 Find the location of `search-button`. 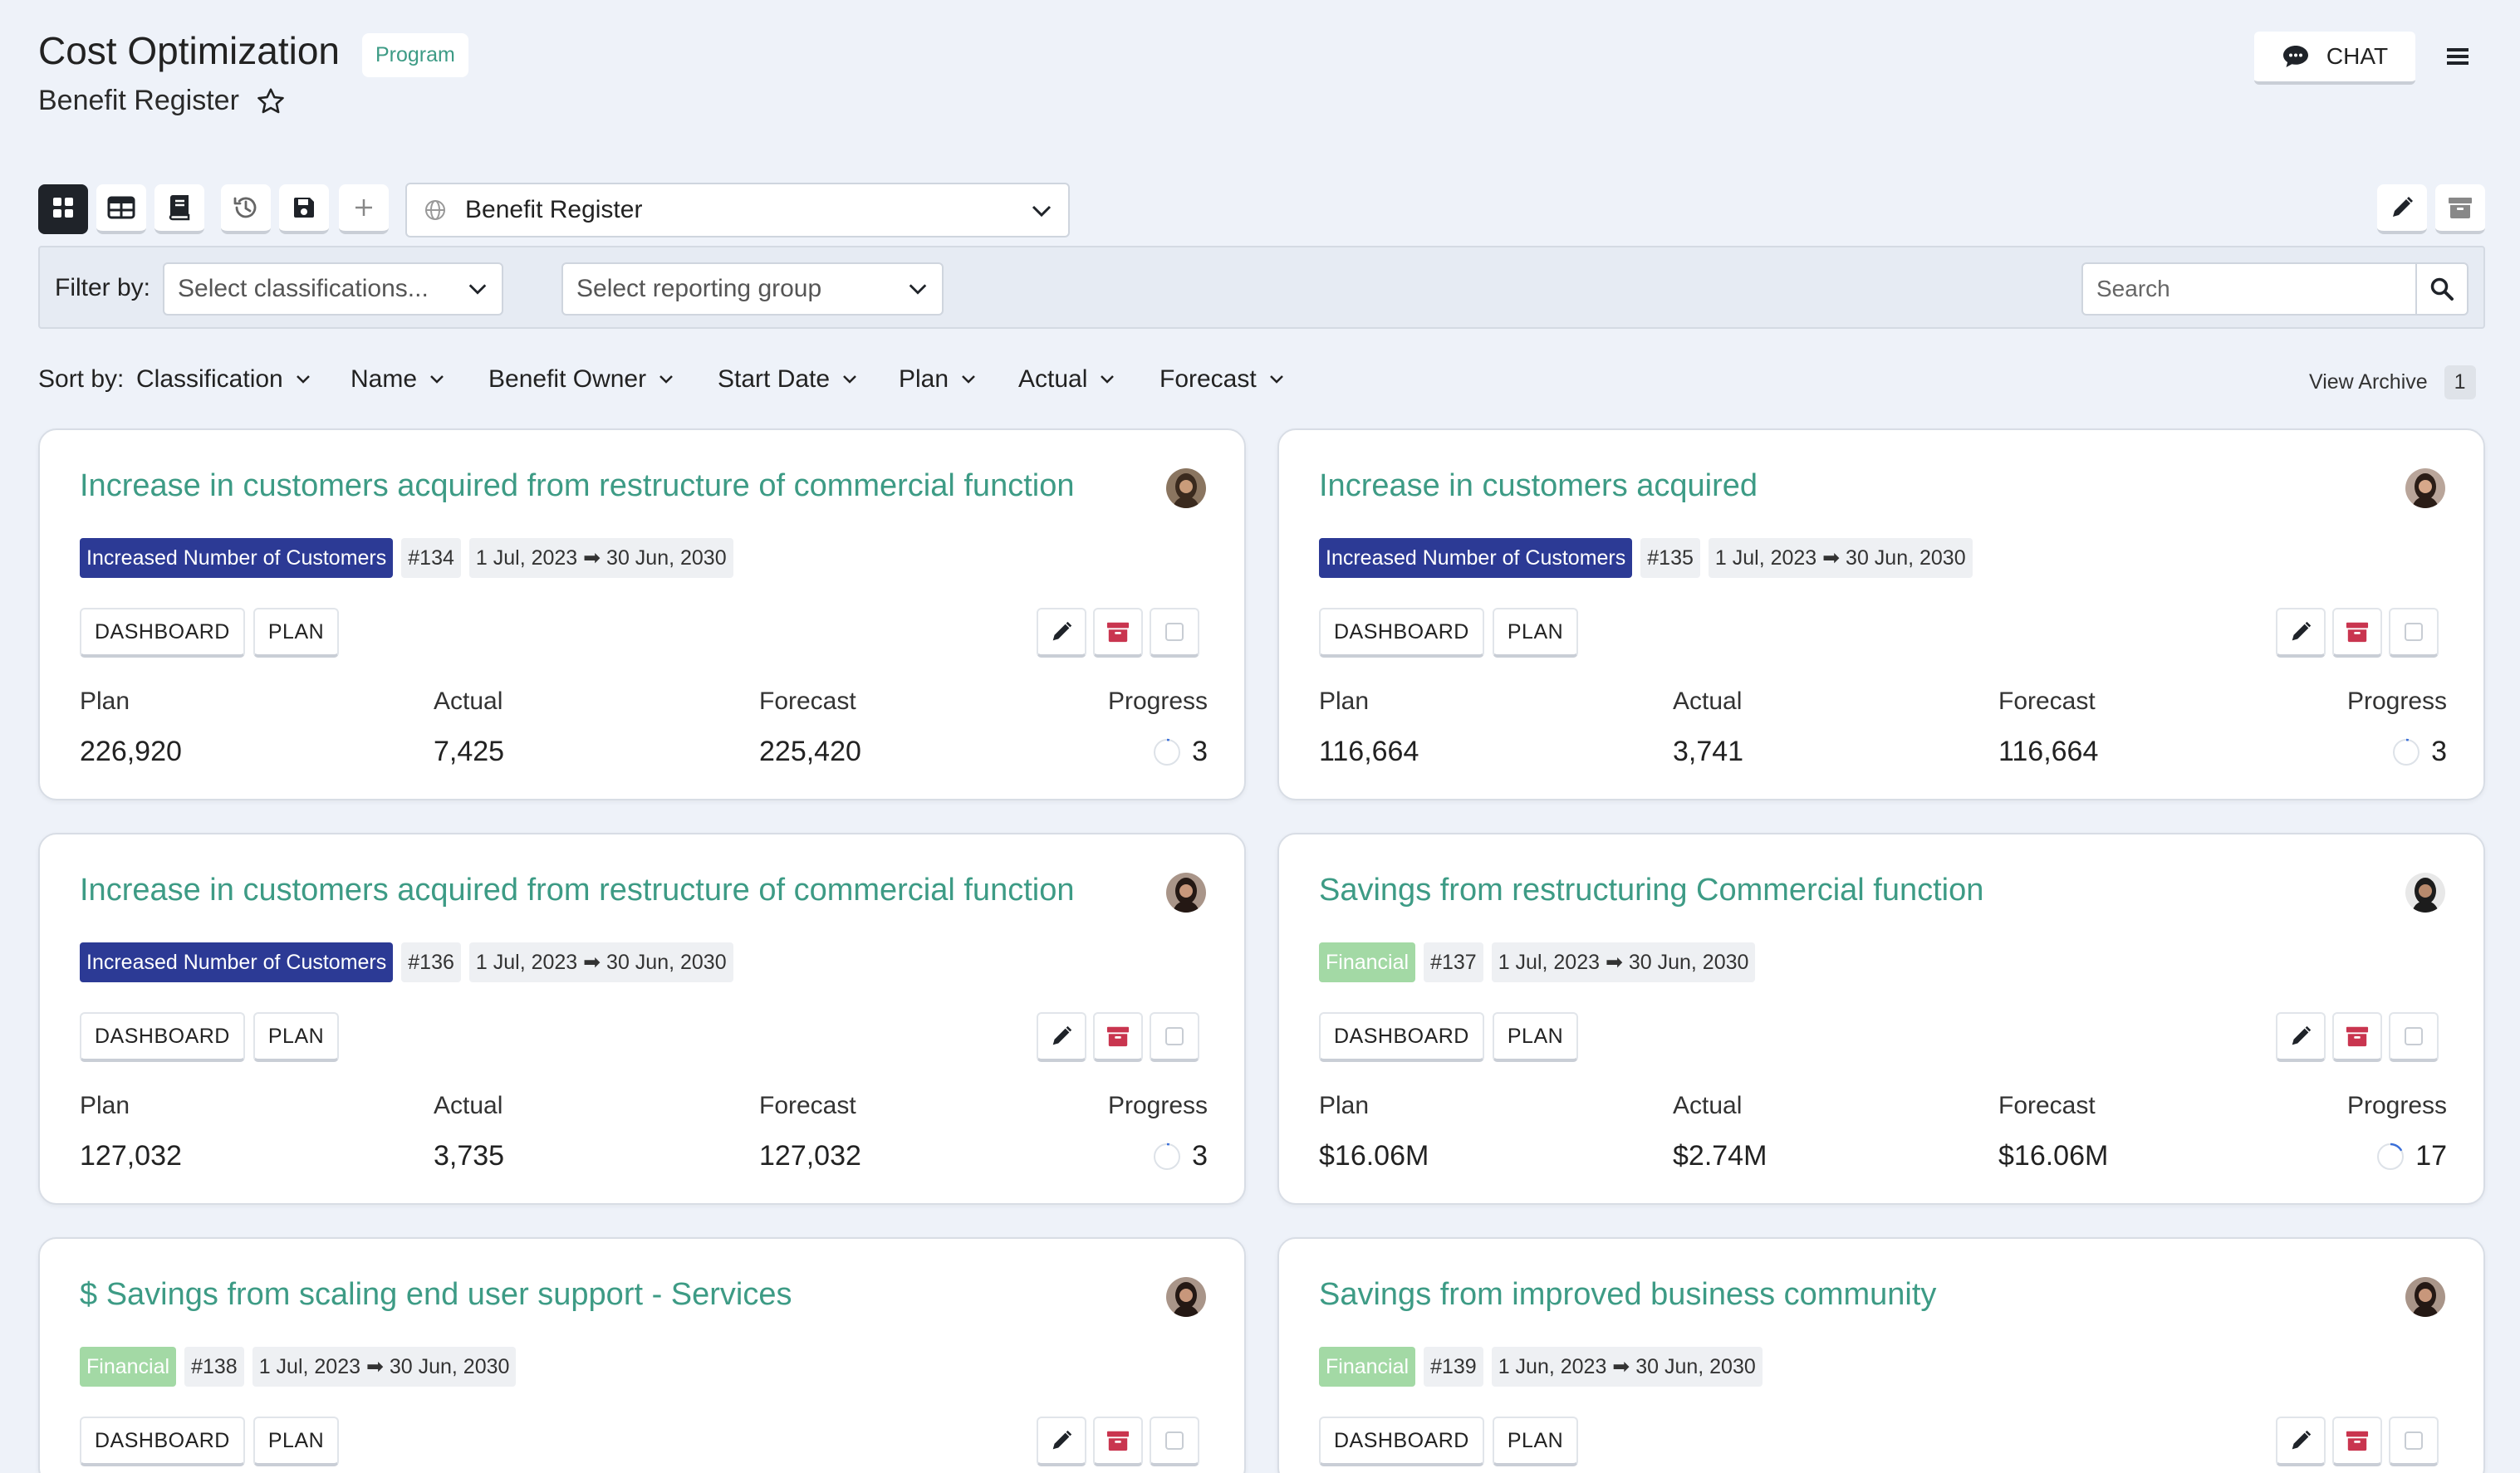

search-button is located at coordinates (2441, 289).